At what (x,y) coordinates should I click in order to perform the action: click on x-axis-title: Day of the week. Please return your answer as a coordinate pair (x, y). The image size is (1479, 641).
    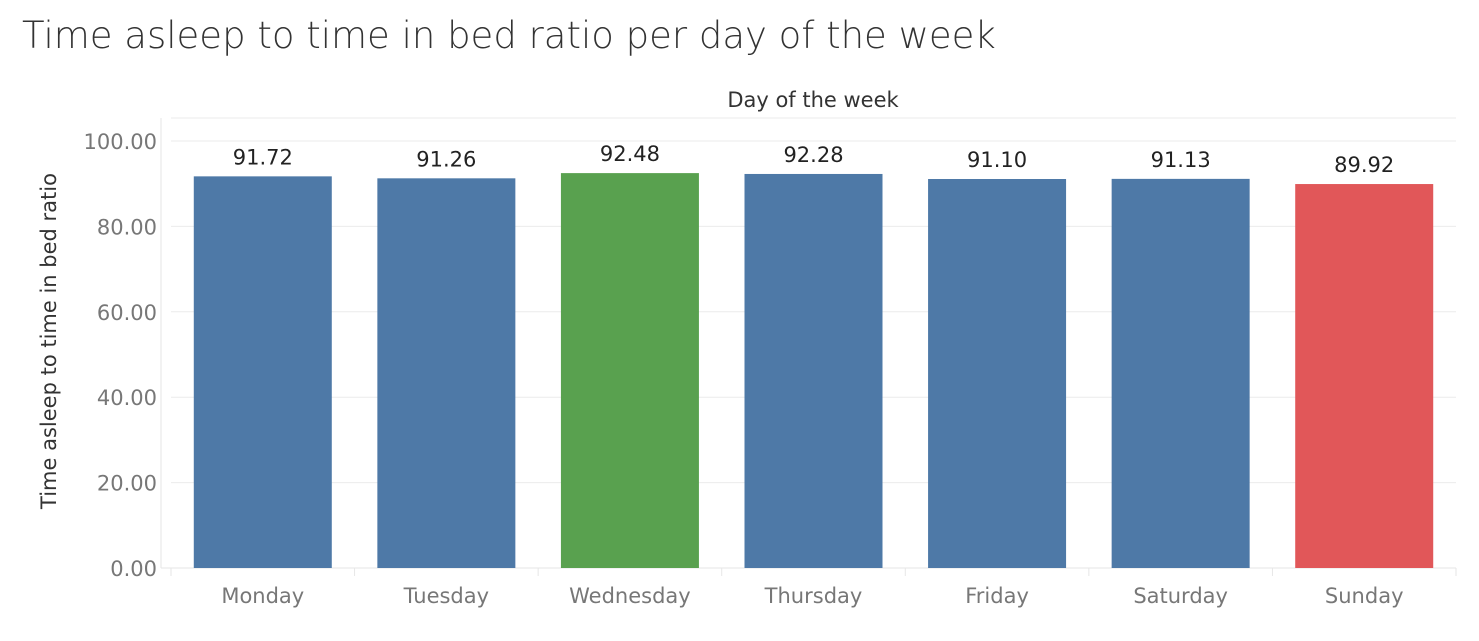
    Looking at the image, I should click on (813, 100).